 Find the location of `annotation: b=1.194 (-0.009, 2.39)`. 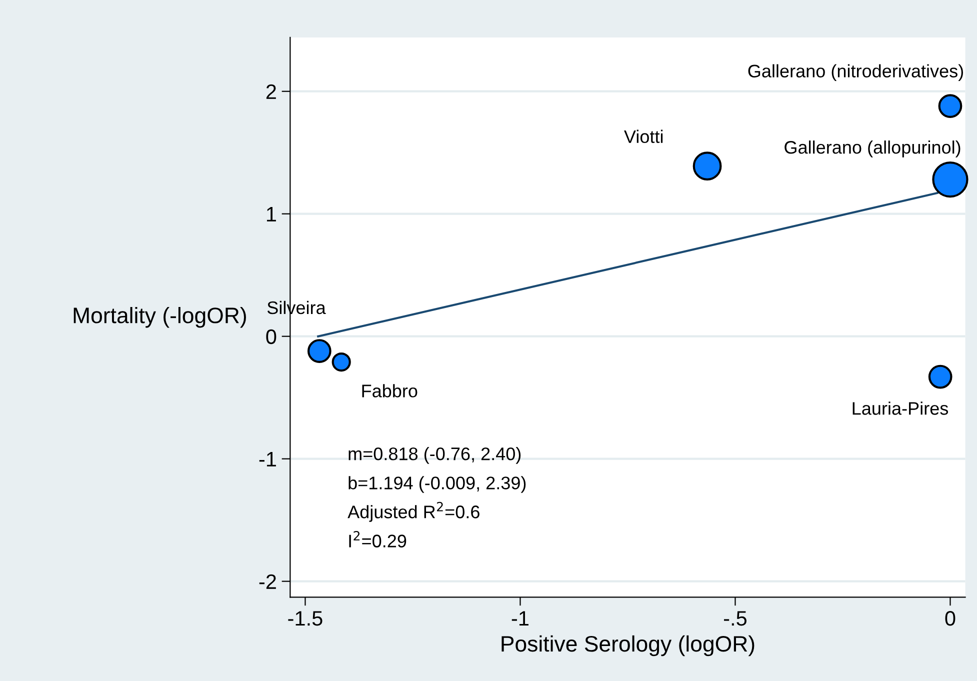

annotation: b=1.194 (-0.009, 2.39) is located at coordinates (437, 484).